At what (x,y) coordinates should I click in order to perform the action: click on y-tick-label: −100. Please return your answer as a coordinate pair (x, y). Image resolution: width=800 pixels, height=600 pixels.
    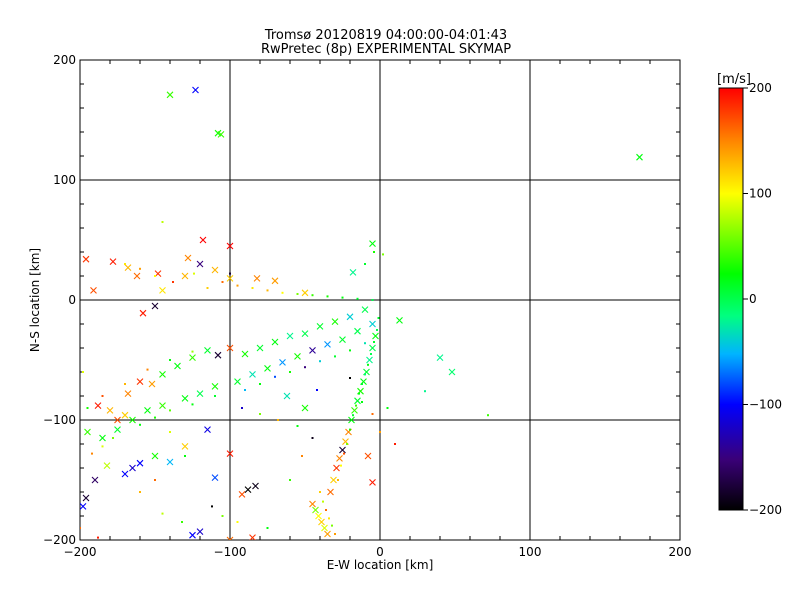
    Looking at the image, I should click on (59, 420).